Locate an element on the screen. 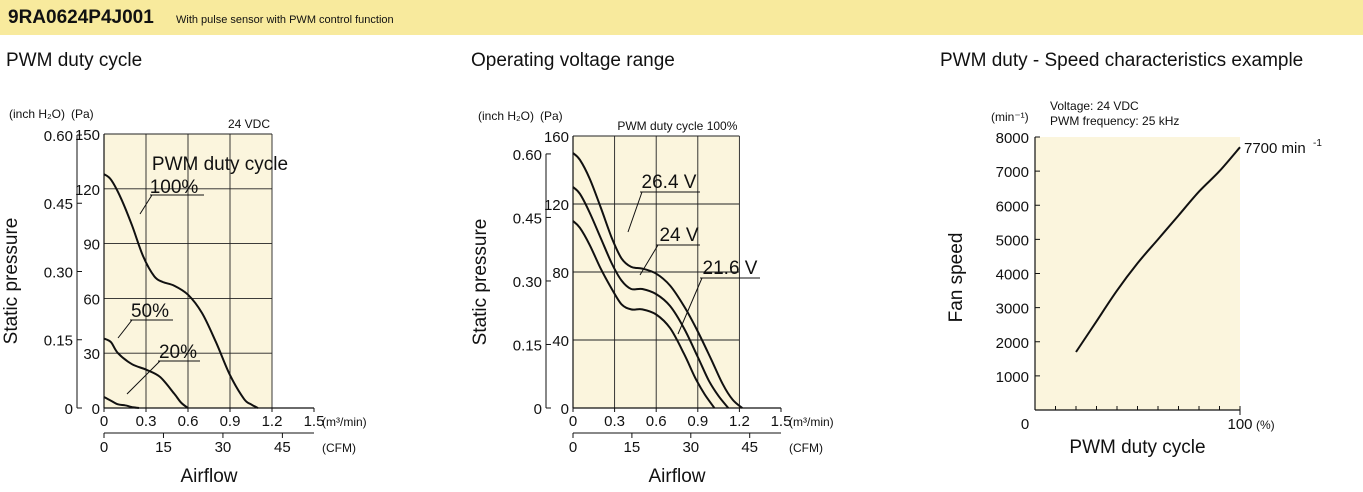 This screenshot has width=1363, height=492. c2-y-pa-label: 160 is located at coordinates (556, 137).